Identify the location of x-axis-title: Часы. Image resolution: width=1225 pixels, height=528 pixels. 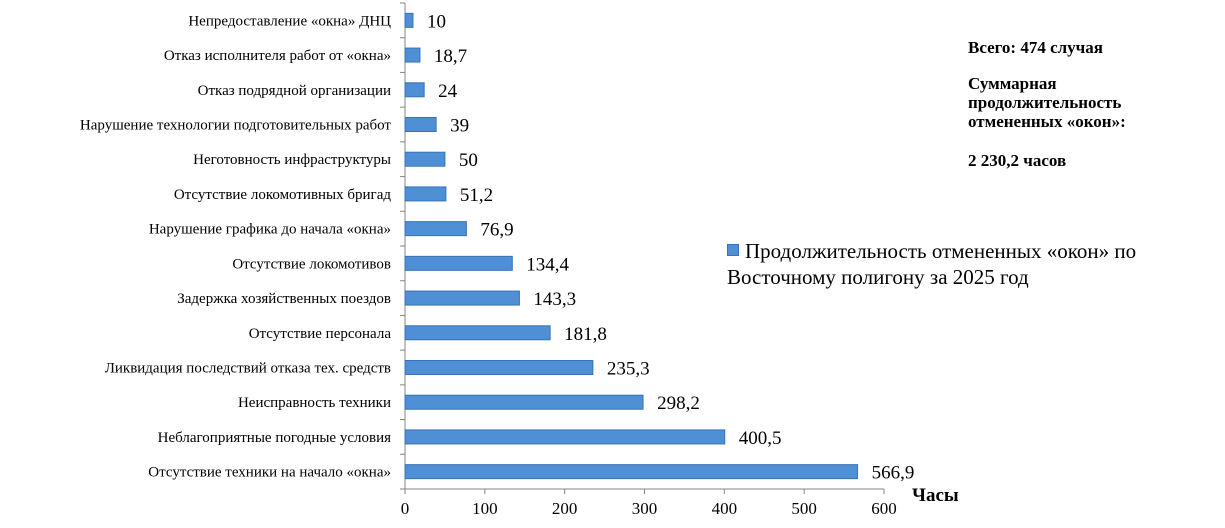
(935, 495).